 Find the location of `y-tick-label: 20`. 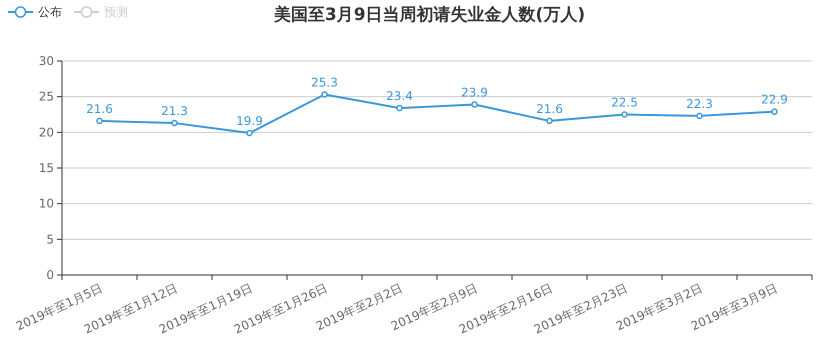

y-tick-label: 20 is located at coordinates (46, 132).